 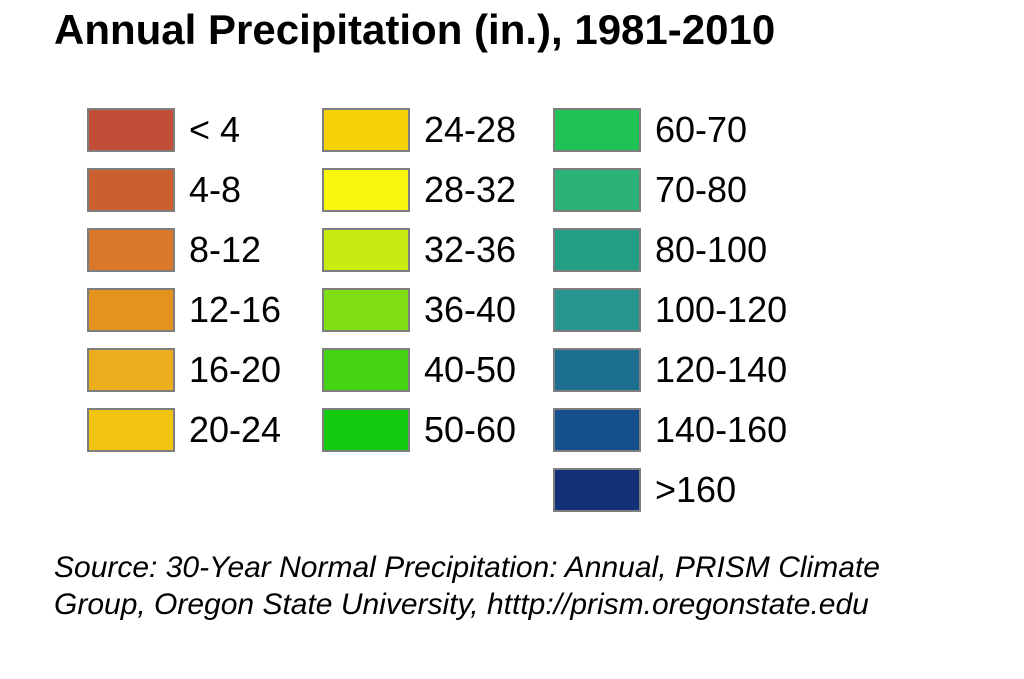 I want to click on legend-label: 36-40, so click(x=470, y=309).